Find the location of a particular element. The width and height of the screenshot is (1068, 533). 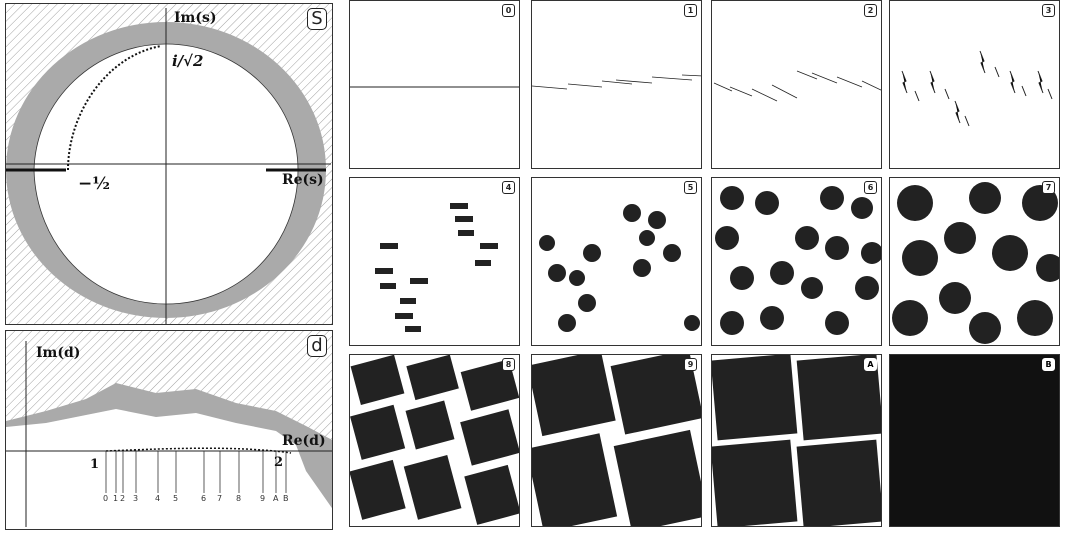

tick-label: 9 is located at coordinates (263, 498).